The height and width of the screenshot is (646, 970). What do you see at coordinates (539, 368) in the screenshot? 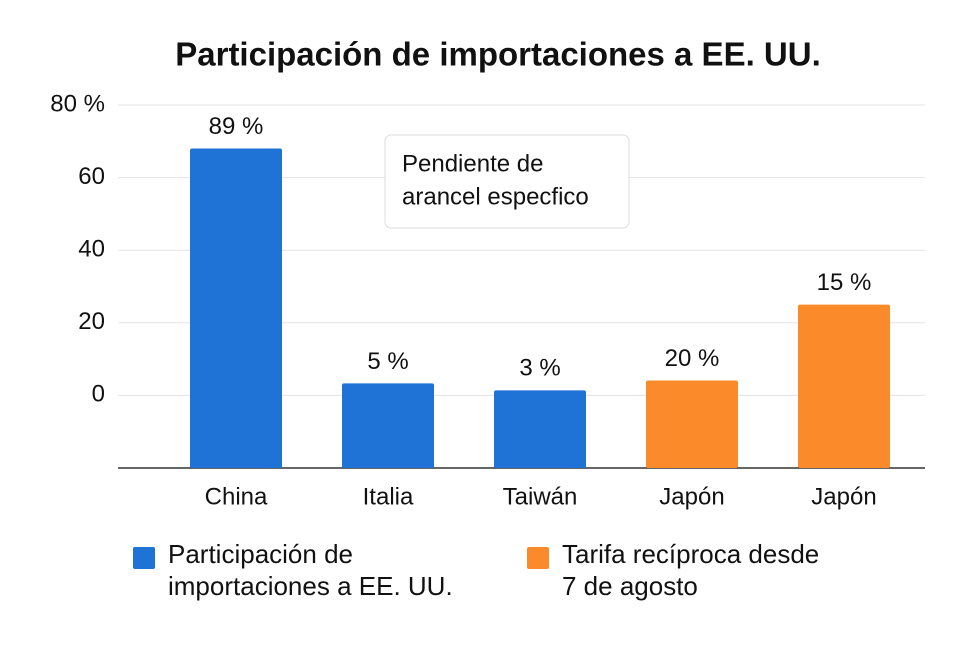
I see `bar-annotation: 3 %` at bounding box center [539, 368].